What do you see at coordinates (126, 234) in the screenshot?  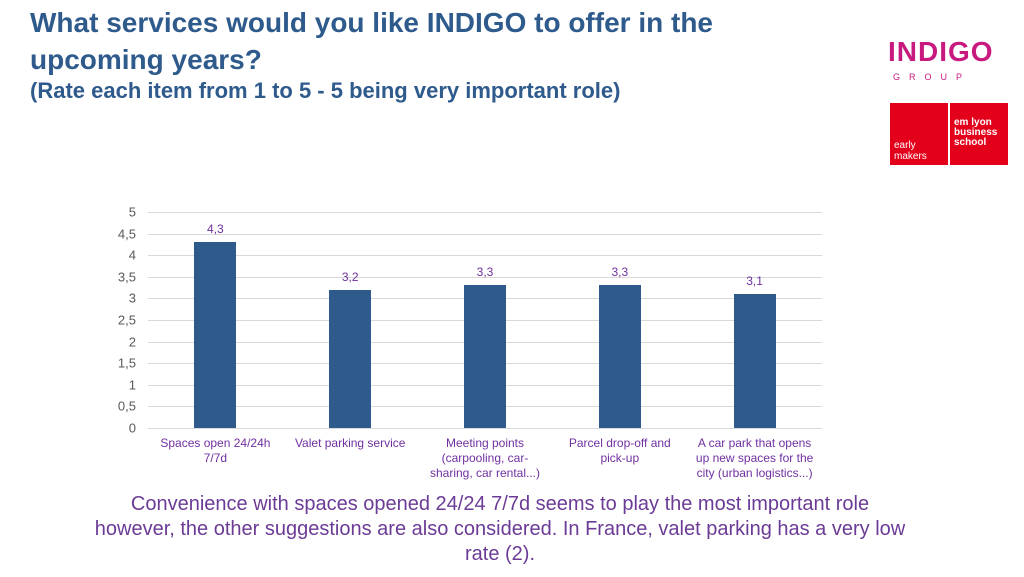 I see `y-tick-label: 4,5` at bounding box center [126, 234].